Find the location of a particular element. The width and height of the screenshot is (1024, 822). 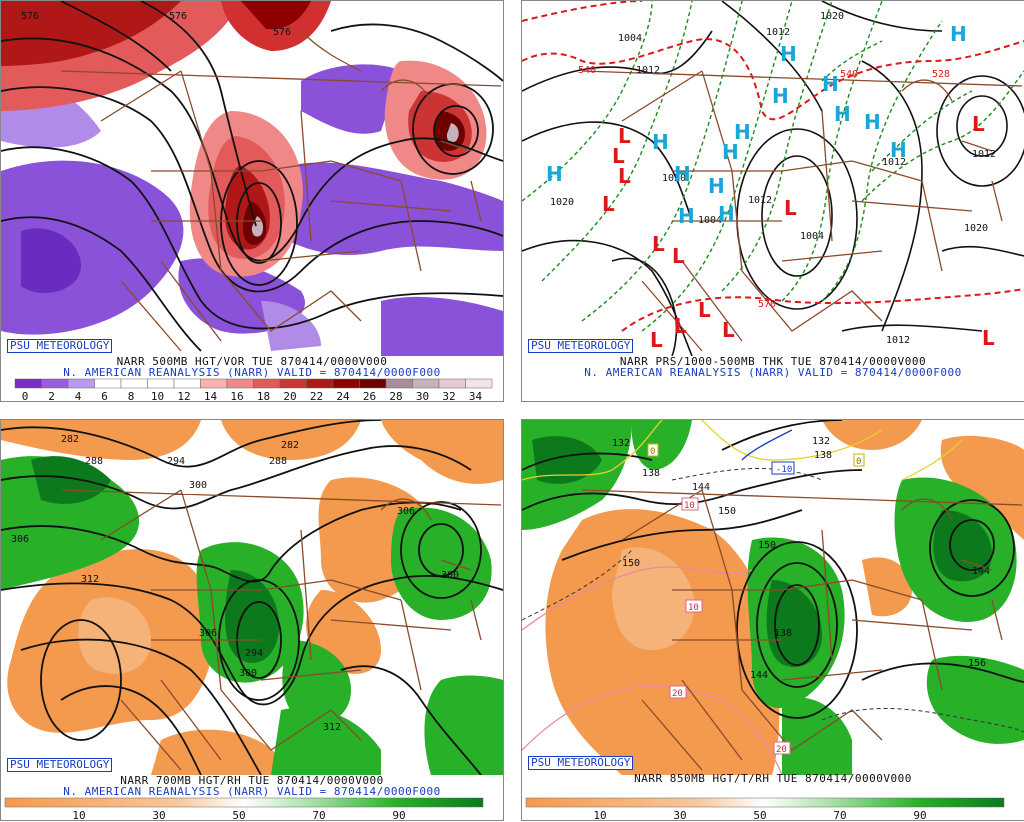

contour-label: 576 is located at coordinates (282, 32).